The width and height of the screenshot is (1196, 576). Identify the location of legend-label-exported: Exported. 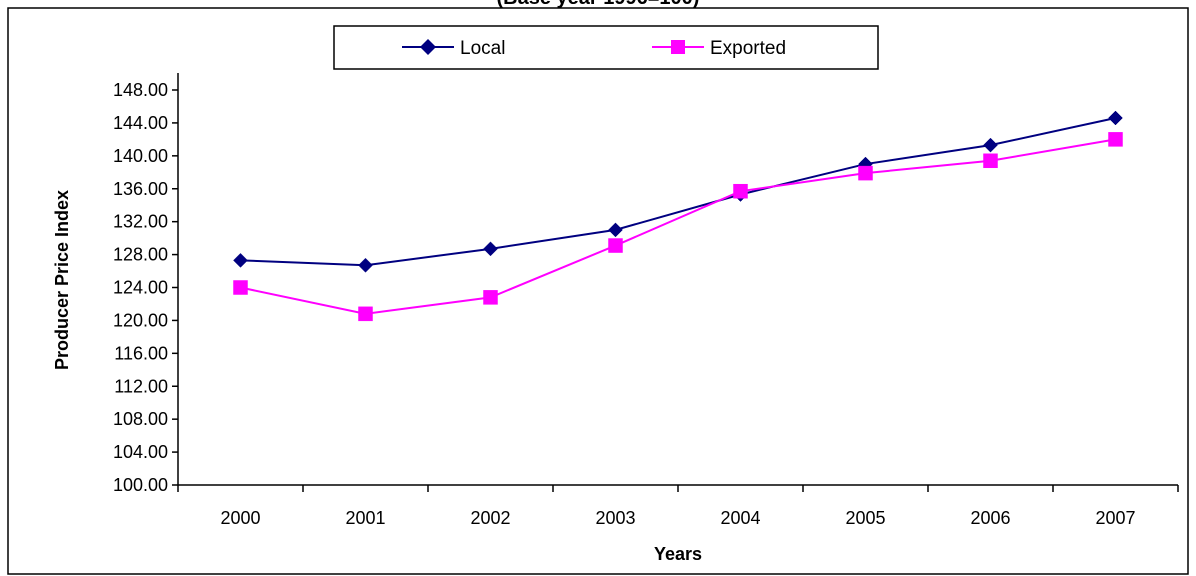
(748, 48).